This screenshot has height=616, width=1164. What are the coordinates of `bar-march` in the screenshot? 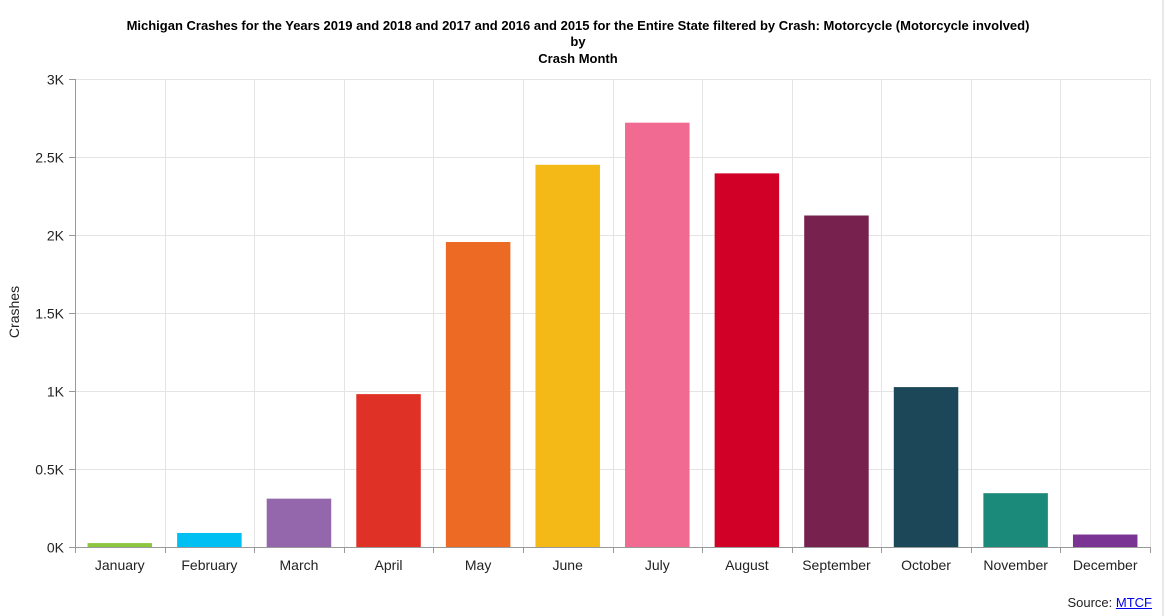 It's located at (299, 522).